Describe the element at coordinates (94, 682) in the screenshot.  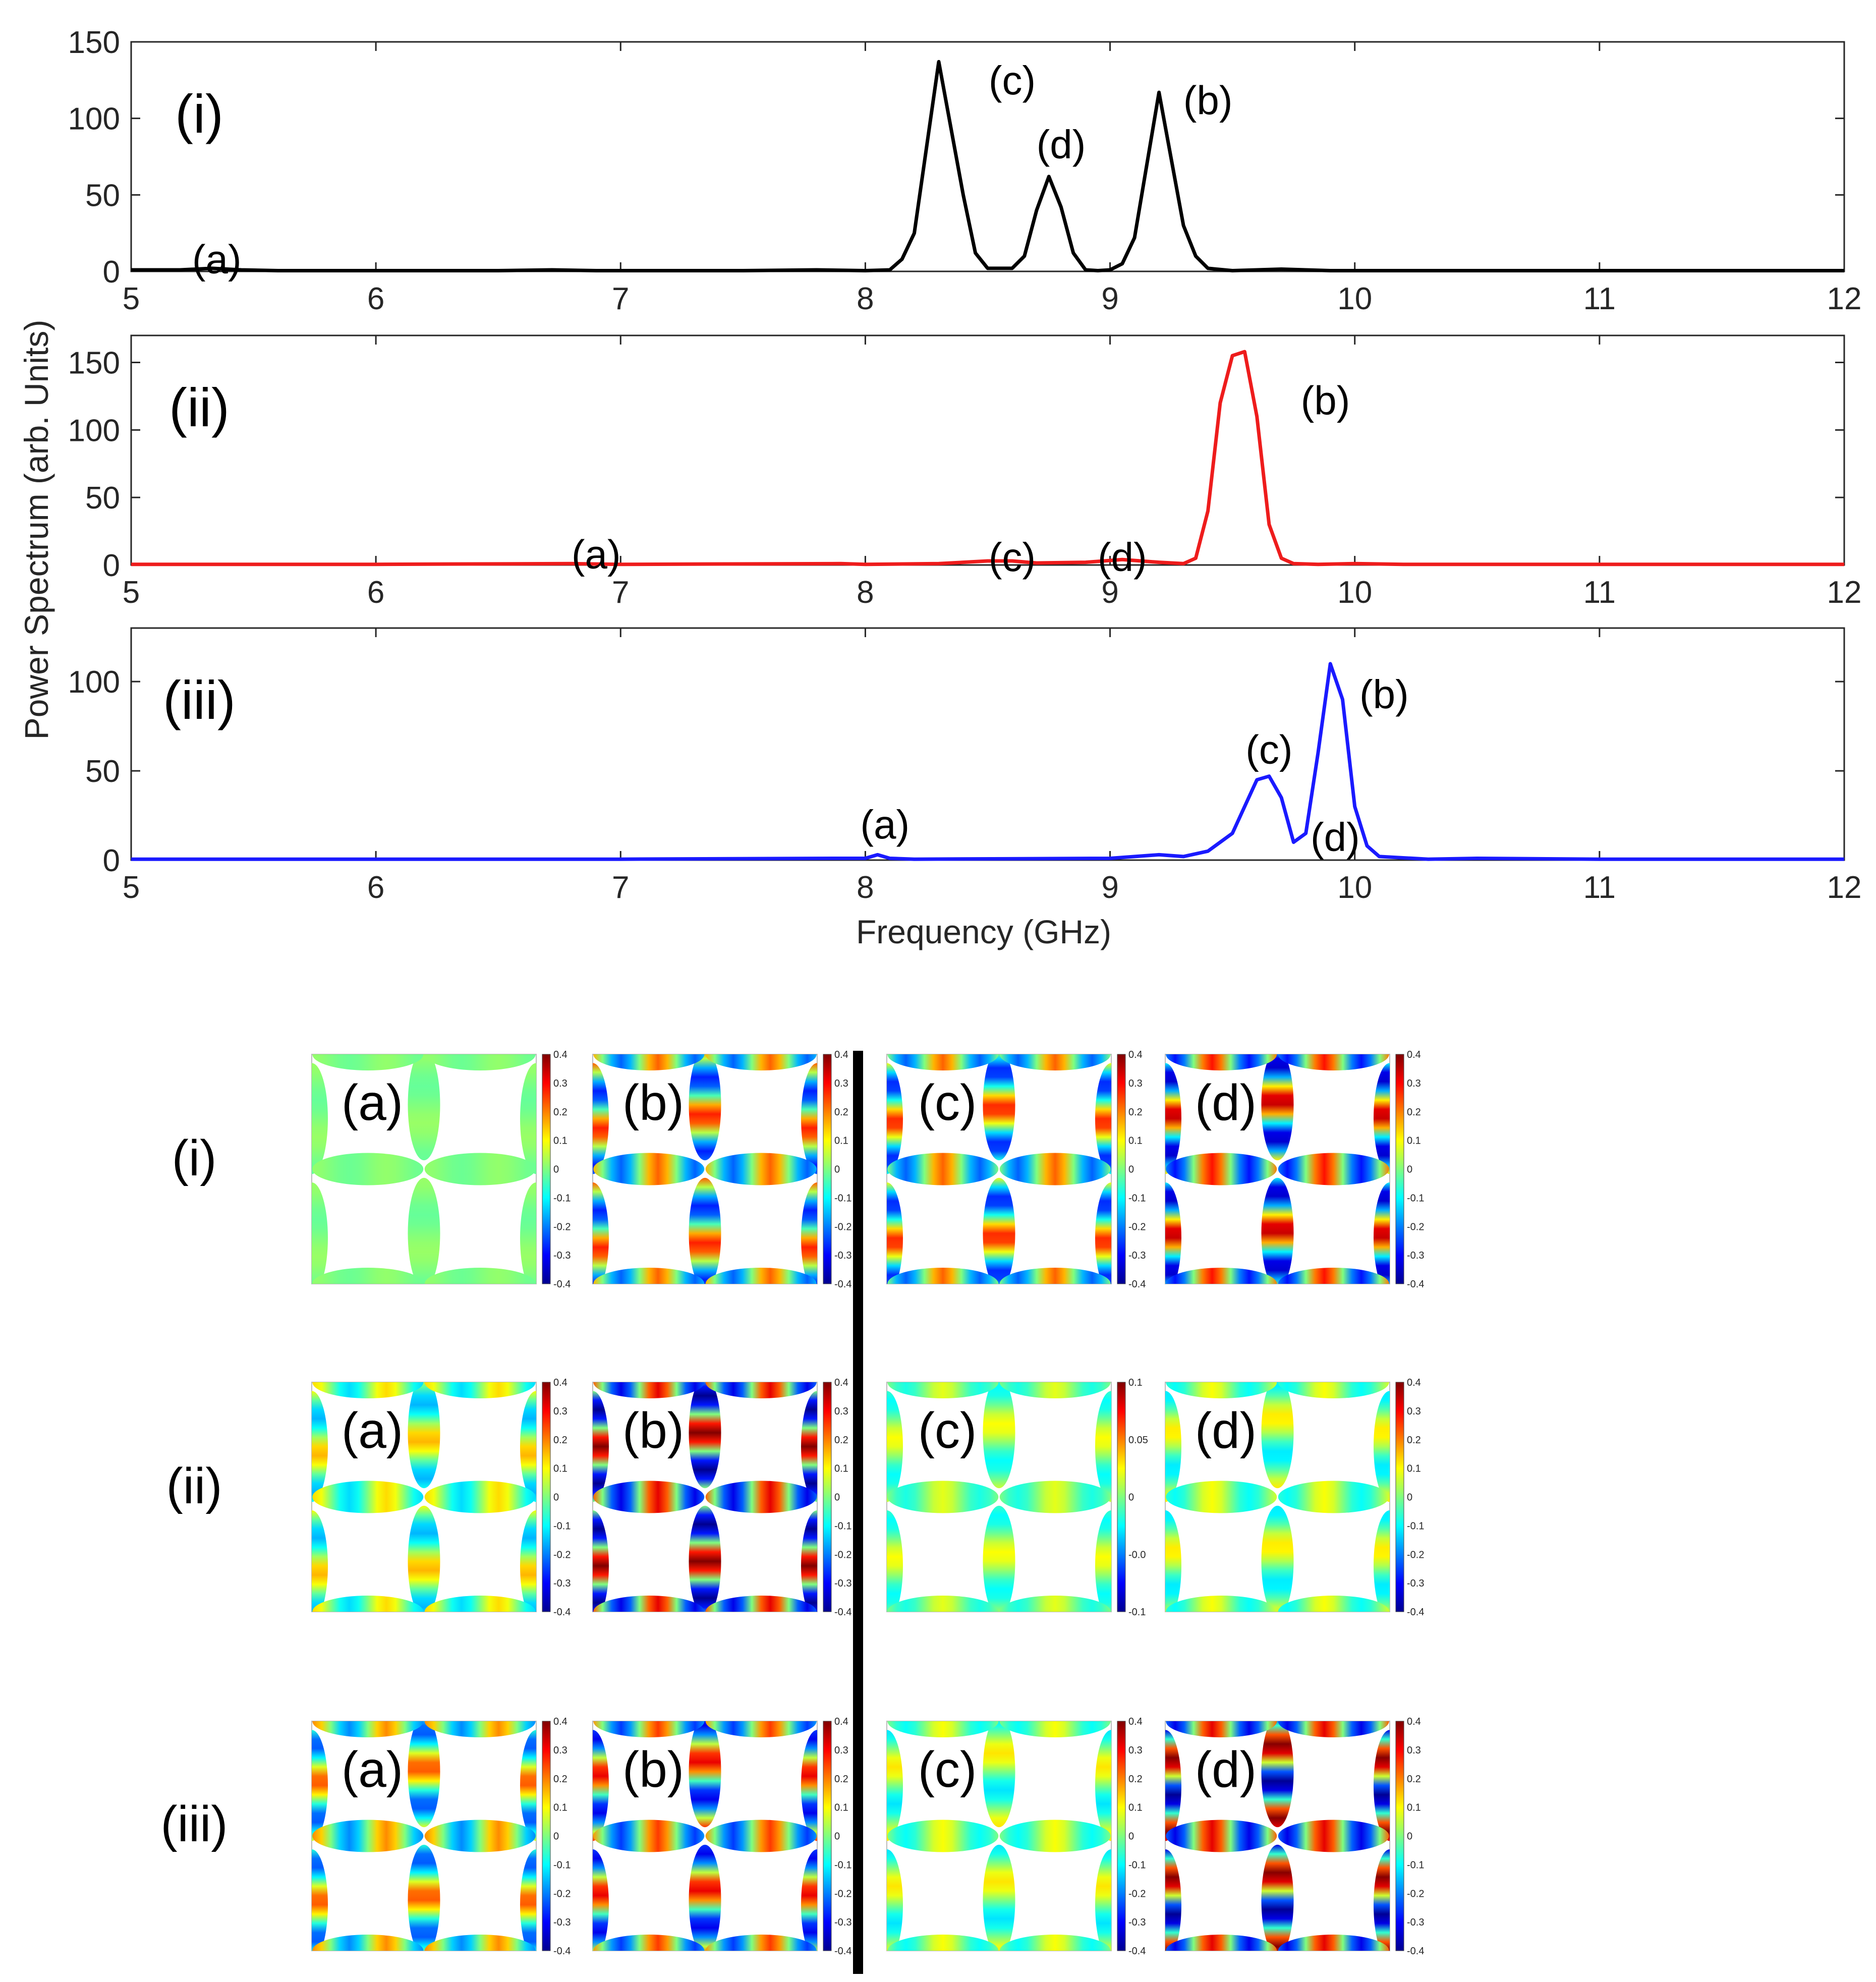
I see `y-tick-label: 100` at that location.